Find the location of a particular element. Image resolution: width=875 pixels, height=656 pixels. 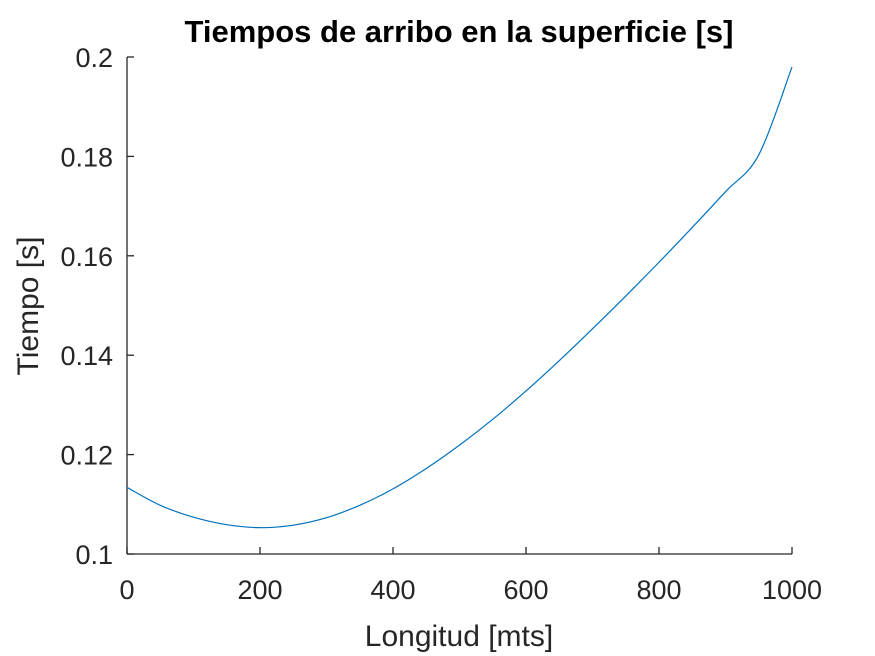

x-tick-labels: 0 200 400 600 800 1000 is located at coordinates (470, 590).